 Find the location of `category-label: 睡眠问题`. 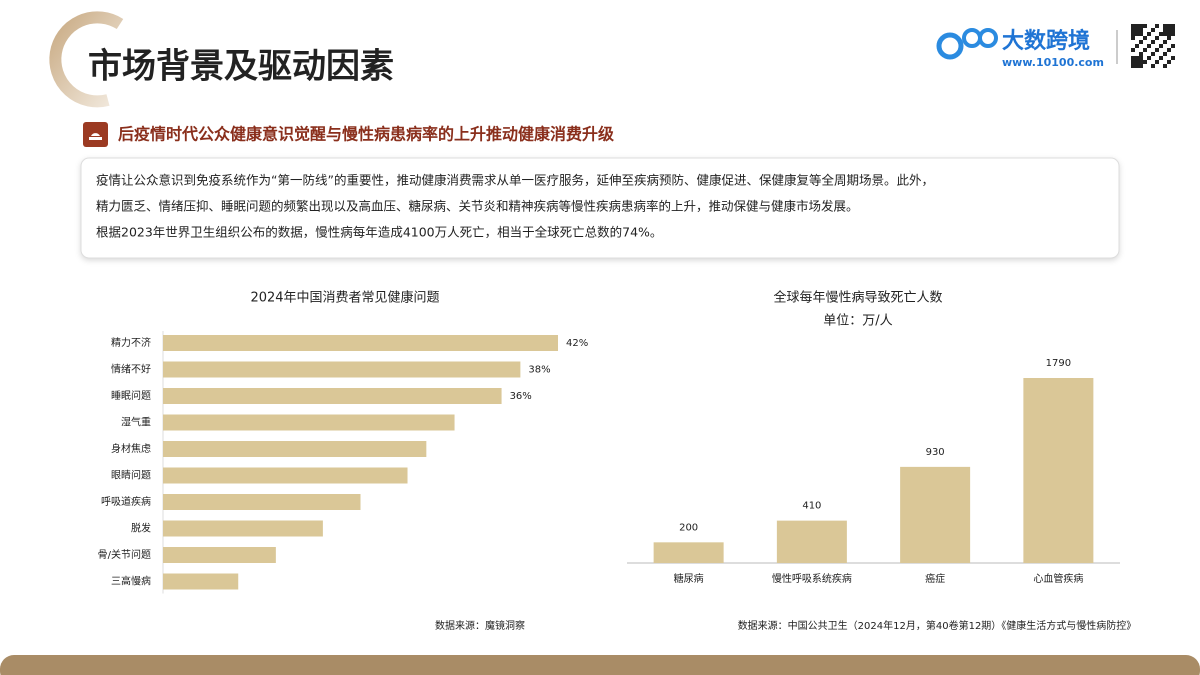

category-label: 睡眠问题 is located at coordinates (131, 395).